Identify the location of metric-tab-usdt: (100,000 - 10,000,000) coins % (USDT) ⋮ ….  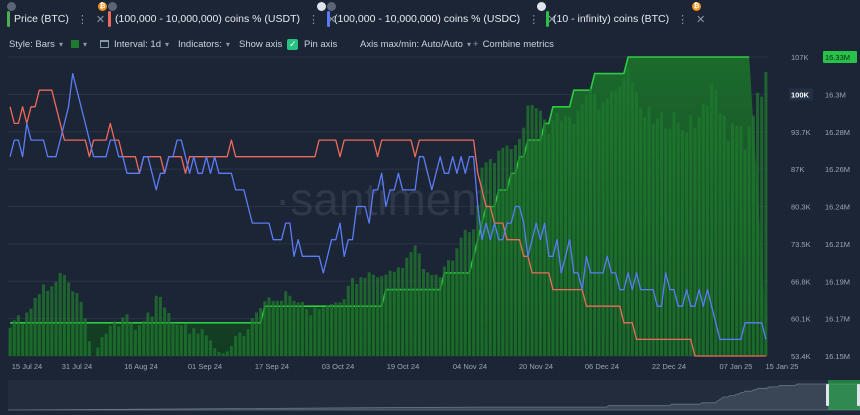
(222, 19).